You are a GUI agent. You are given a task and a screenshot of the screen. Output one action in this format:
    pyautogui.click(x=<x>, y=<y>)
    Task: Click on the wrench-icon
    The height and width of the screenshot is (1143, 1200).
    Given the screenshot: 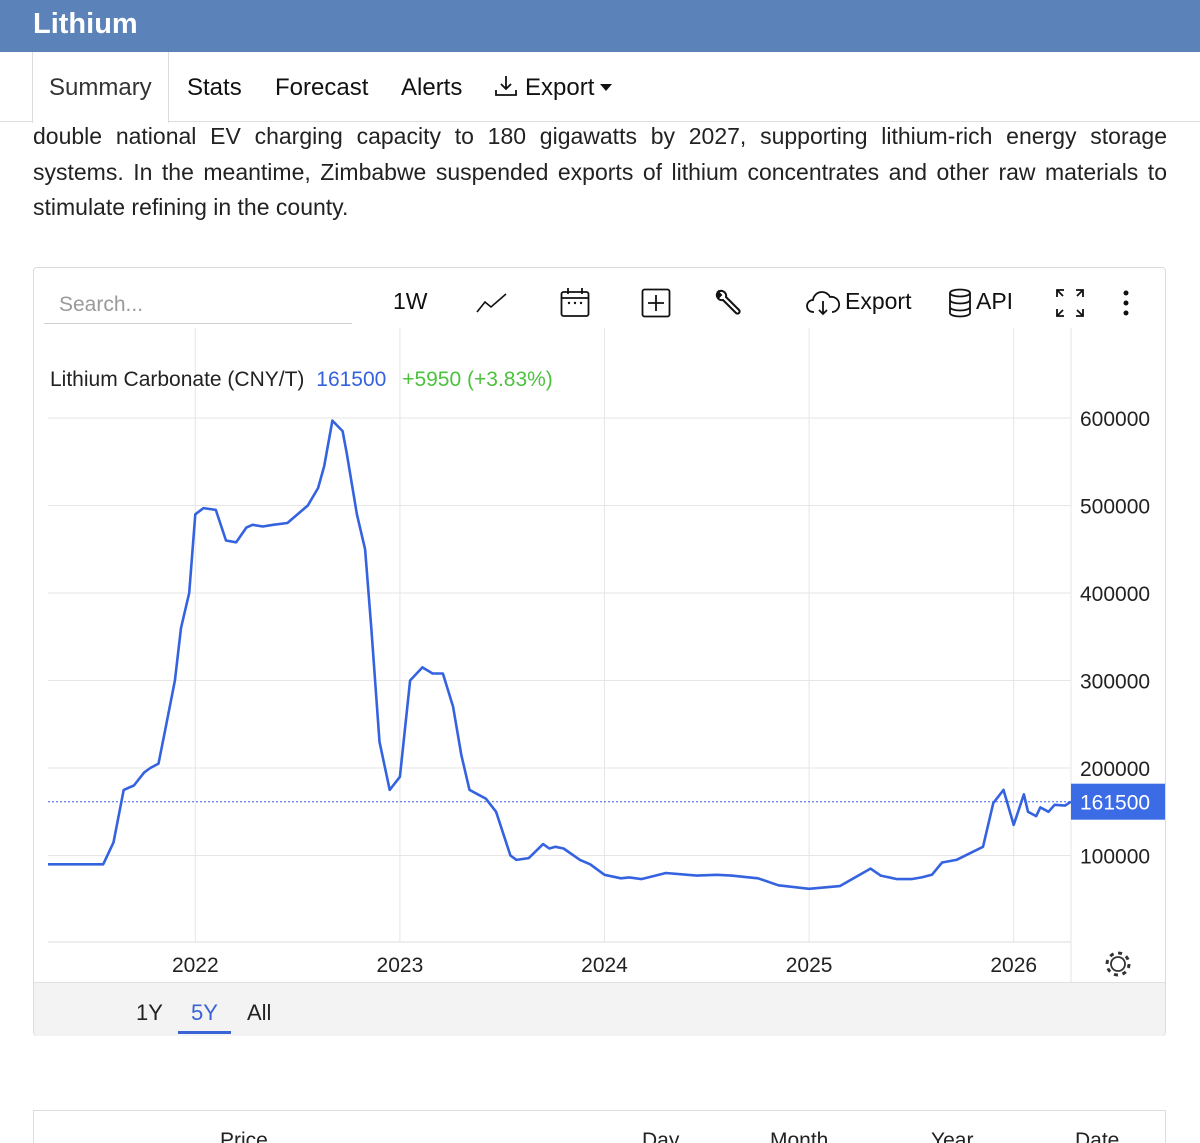 What is the action you would take?
    pyautogui.click(x=728, y=302)
    